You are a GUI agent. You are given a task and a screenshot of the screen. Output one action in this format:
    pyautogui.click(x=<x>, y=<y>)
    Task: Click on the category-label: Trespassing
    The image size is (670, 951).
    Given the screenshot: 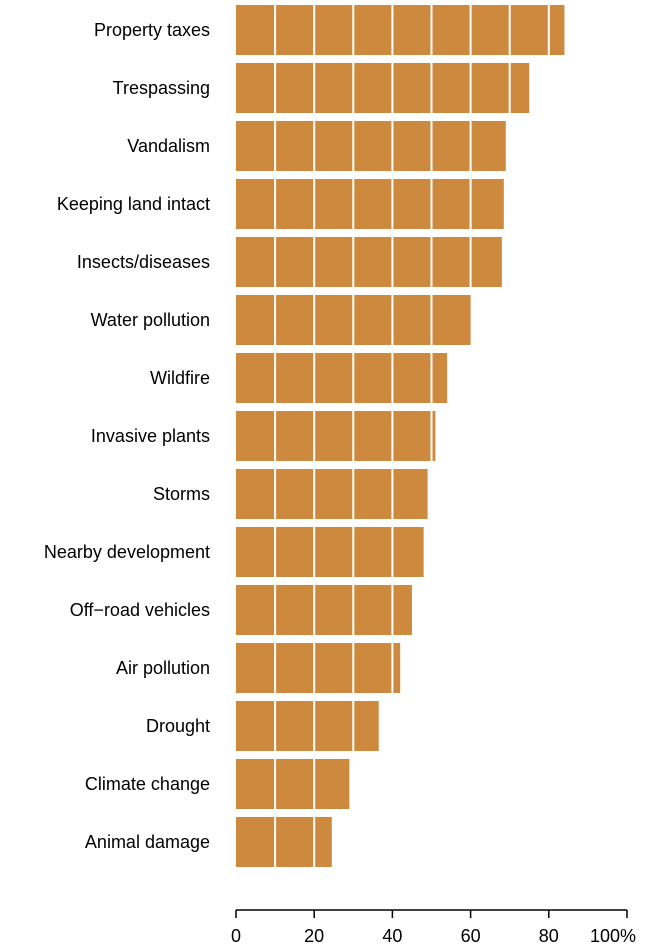 What is the action you would take?
    pyautogui.click(x=161, y=88)
    